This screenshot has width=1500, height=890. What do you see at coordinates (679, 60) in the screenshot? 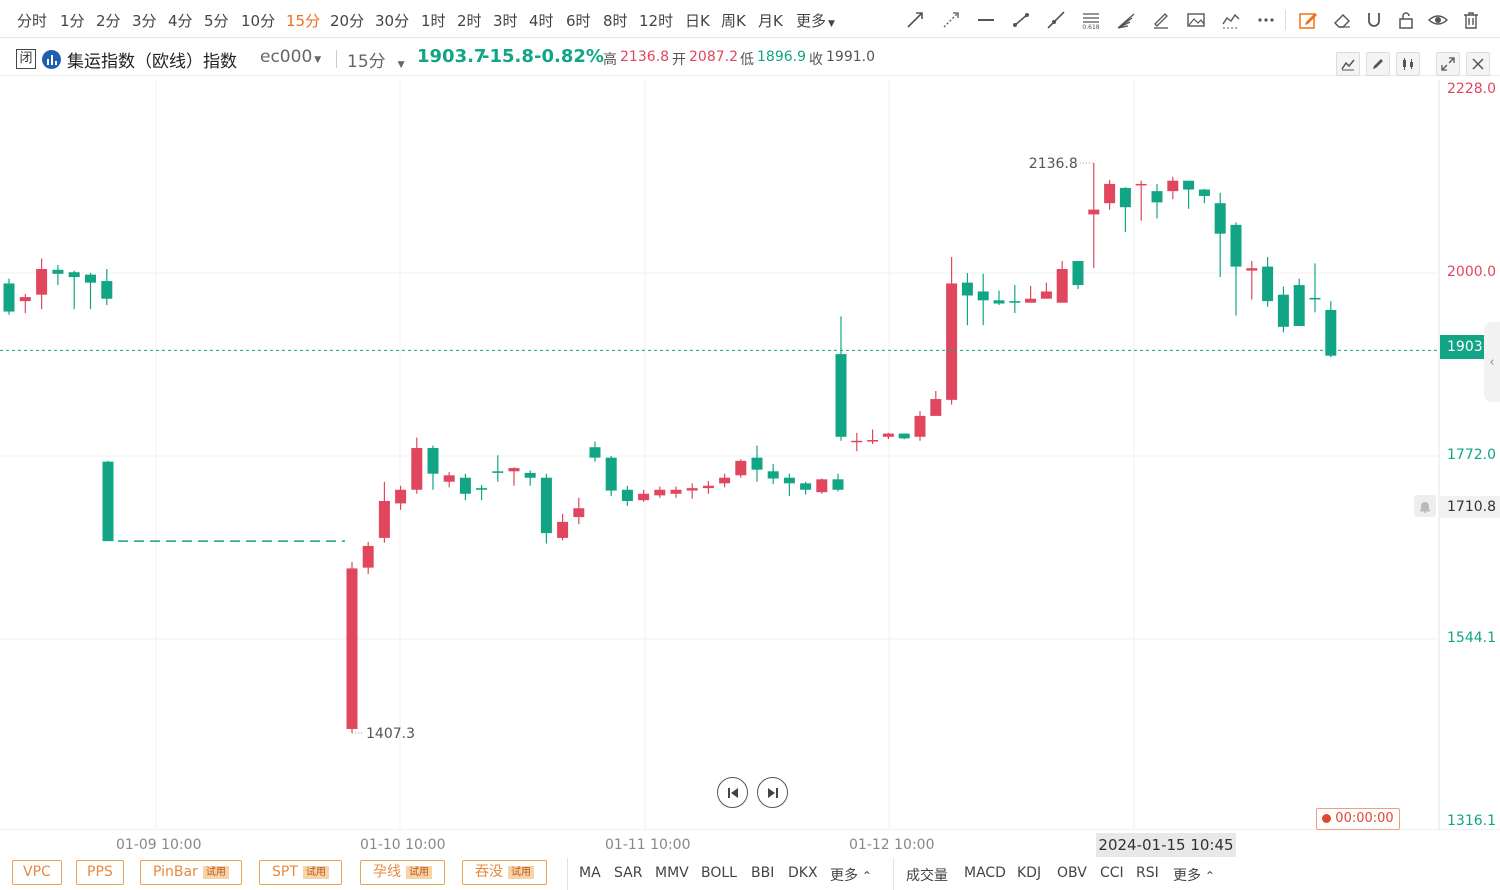
I see `open-label: 开` at bounding box center [679, 60].